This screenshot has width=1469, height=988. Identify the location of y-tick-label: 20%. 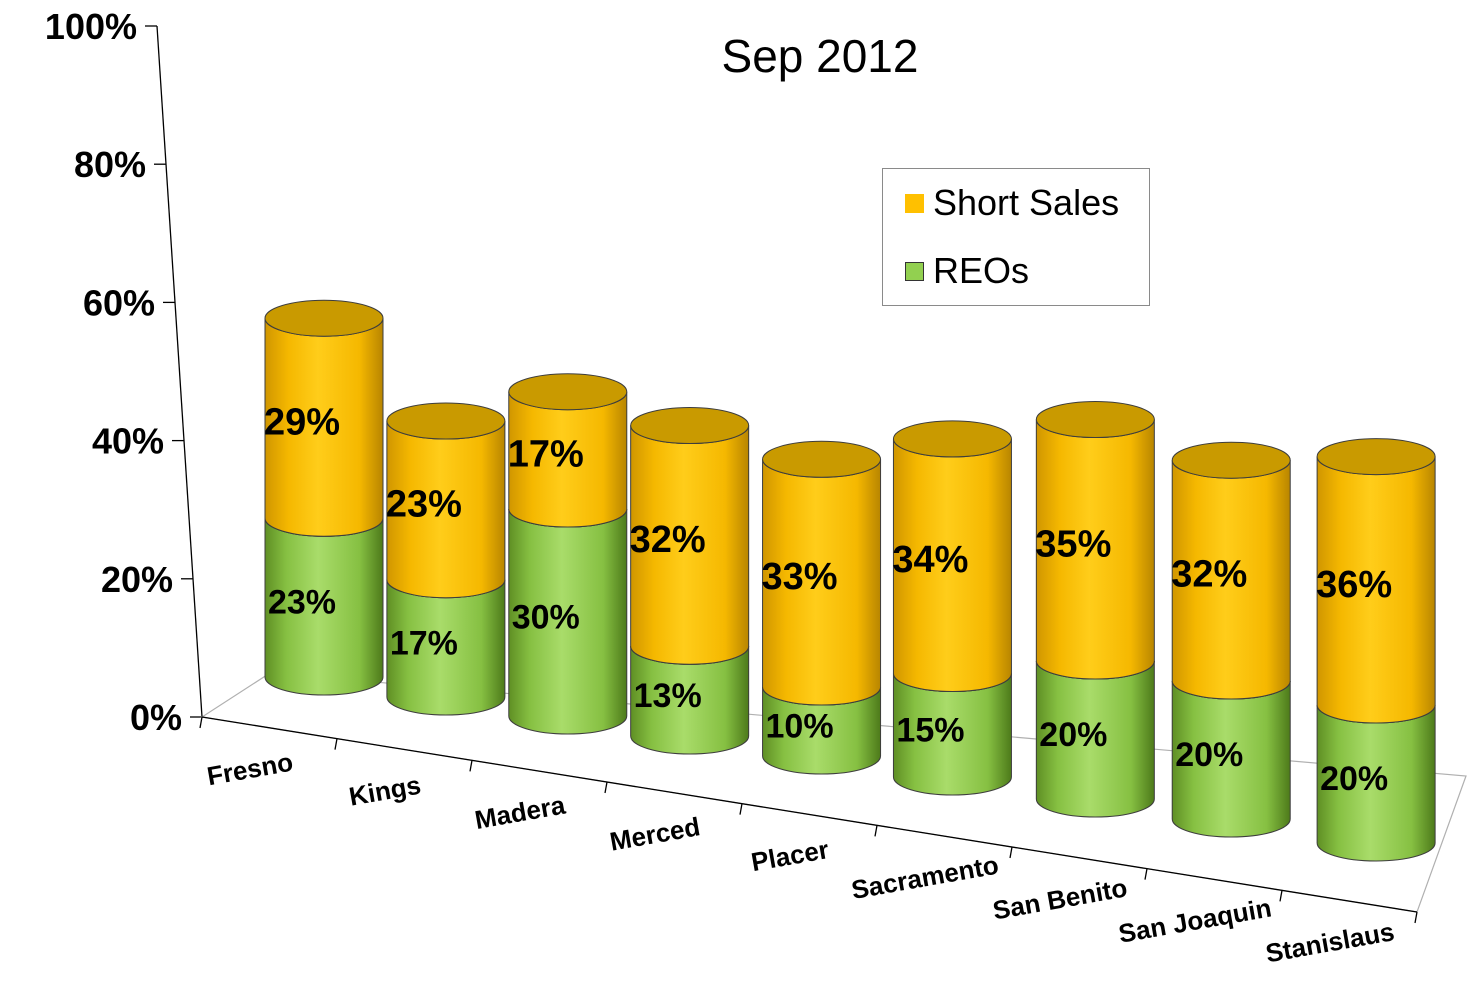
(137, 579).